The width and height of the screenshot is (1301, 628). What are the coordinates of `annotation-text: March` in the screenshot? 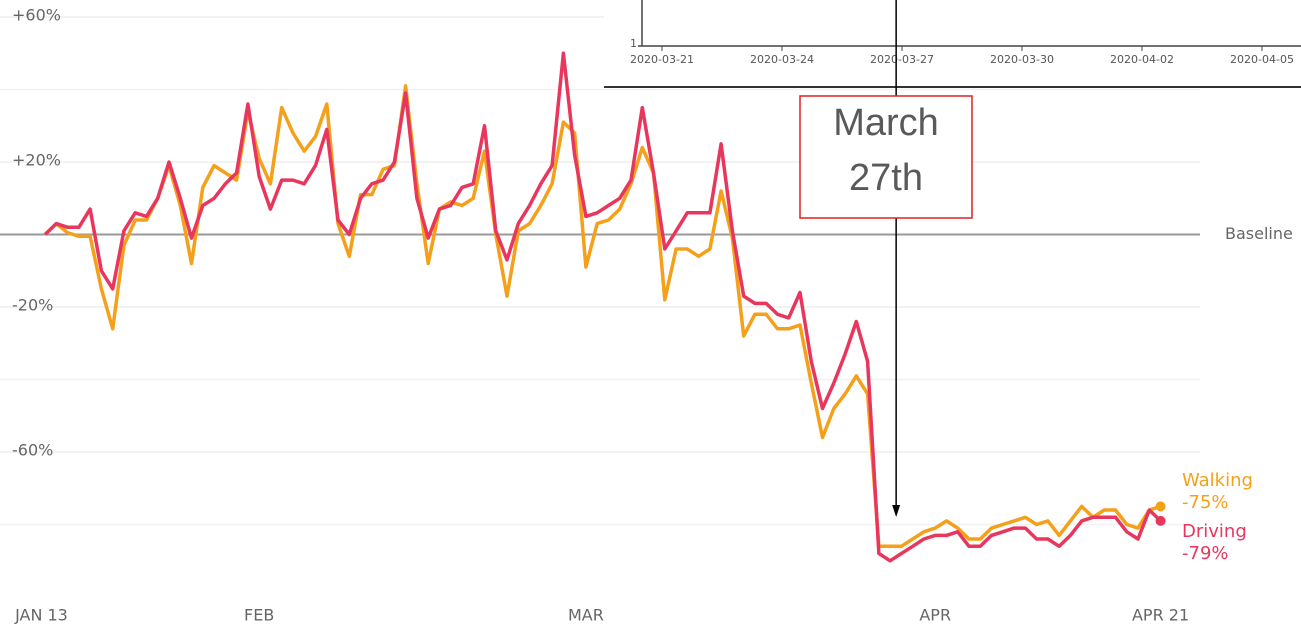 It's located at (886, 123).